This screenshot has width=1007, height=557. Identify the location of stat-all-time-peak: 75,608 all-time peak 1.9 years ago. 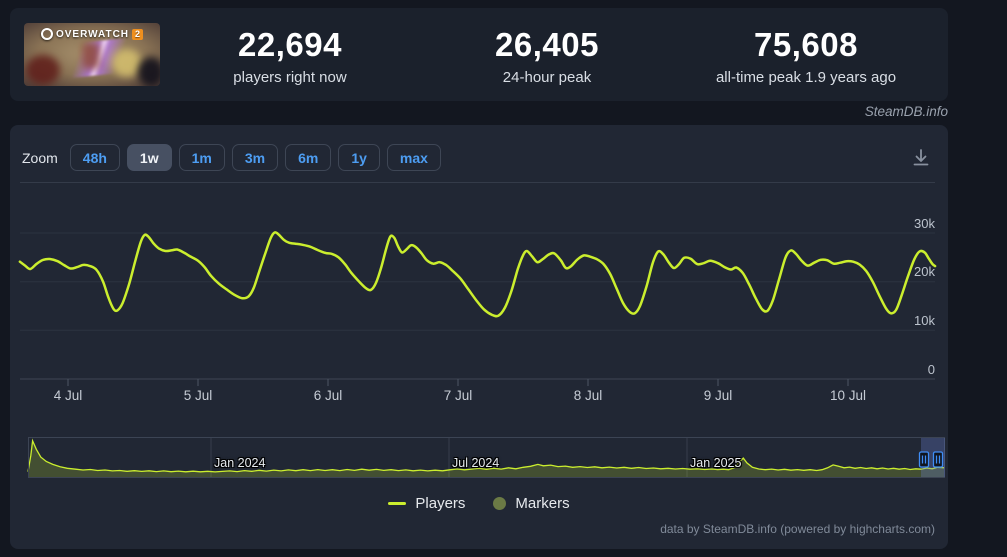
(806, 57).